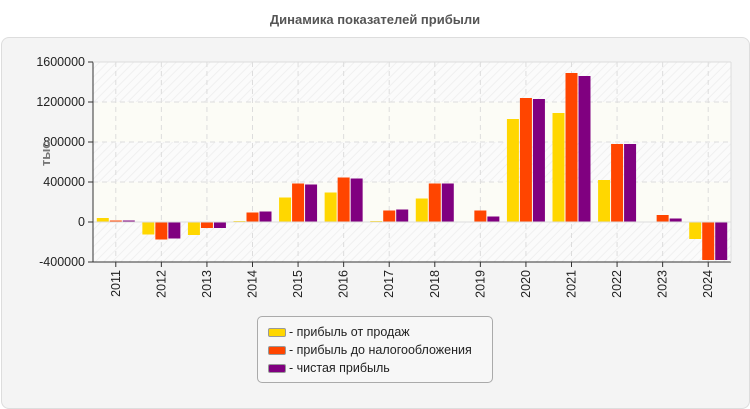 The image size is (750, 409). What do you see at coordinates (116, 283) in the screenshot?
I see `x-tick-label: 2011` at bounding box center [116, 283].